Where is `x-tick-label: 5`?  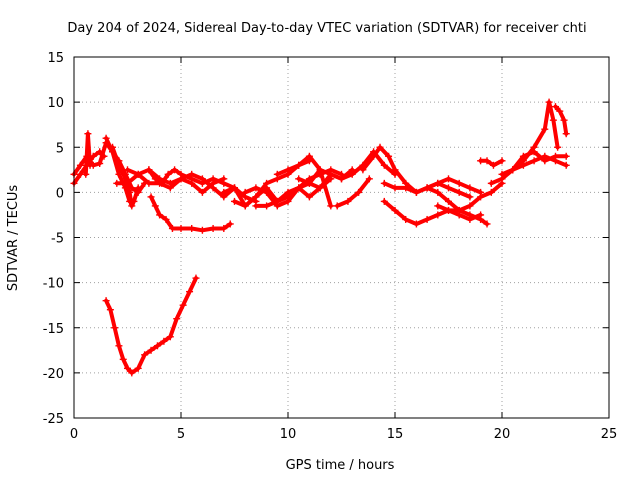 x-tick-label: 5 is located at coordinates (181, 434).